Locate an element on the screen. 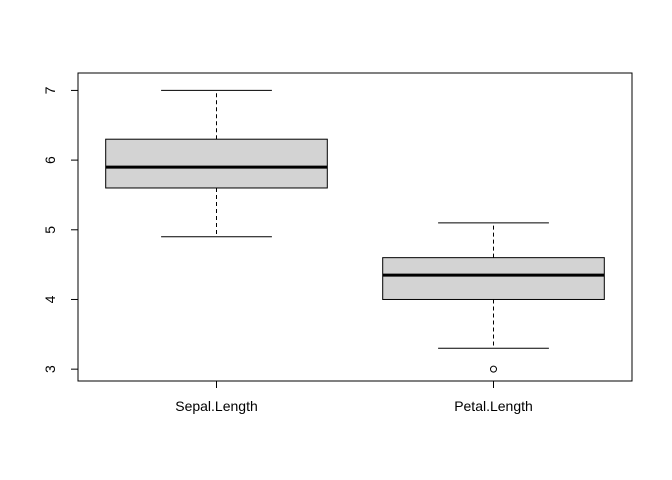 The width and height of the screenshot is (672, 480). x-axis: Sepal.Length Petal.Length is located at coordinates (354, 397).